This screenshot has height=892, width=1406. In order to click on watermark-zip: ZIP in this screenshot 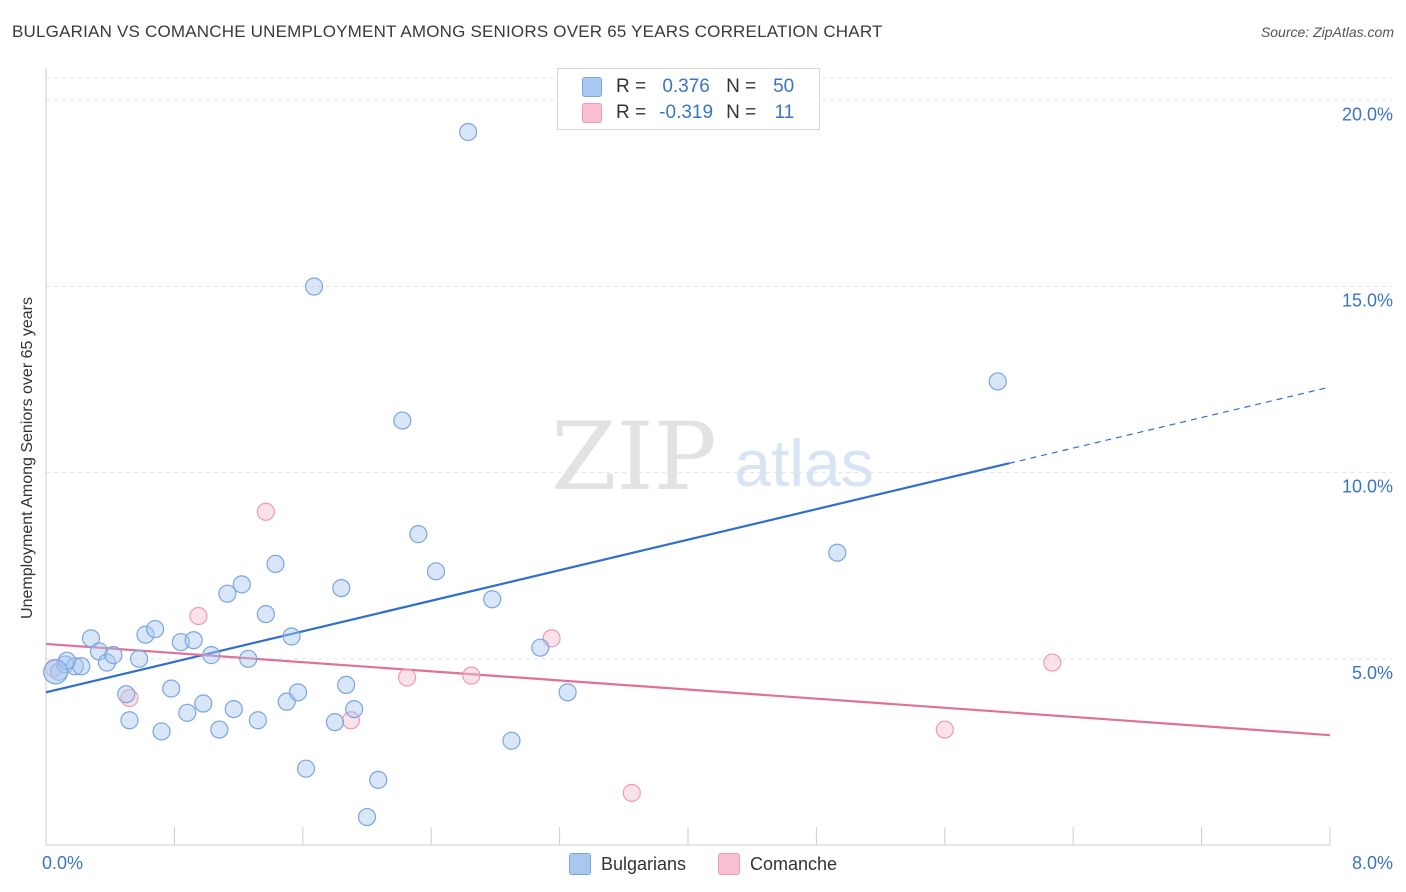, I will do `click(634, 457)`.